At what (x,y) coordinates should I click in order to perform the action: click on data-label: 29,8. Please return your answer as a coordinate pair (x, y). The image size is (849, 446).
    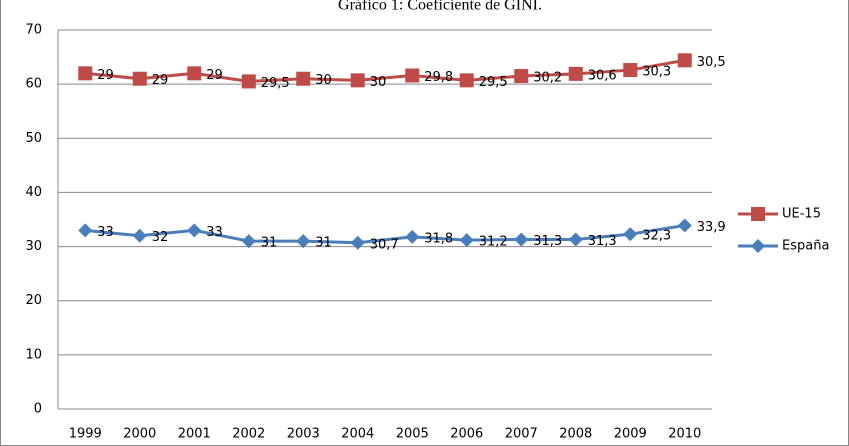
    Looking at the image, I should click on (438, 77).